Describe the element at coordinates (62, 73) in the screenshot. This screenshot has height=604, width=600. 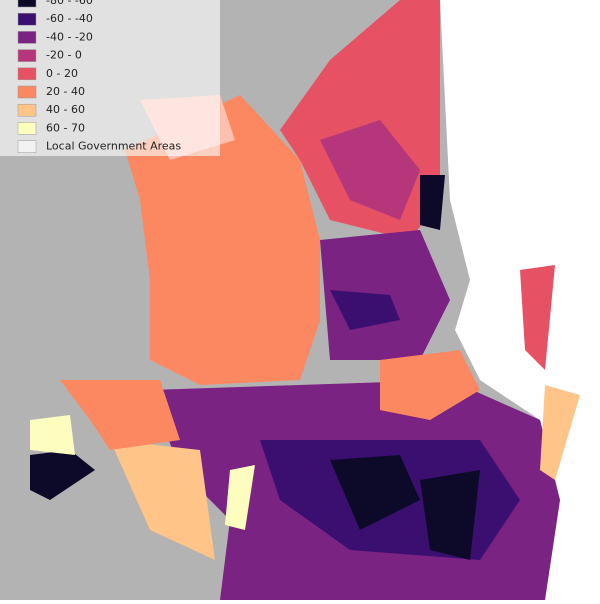
I see `legend-label: 0 - 20` at that location.